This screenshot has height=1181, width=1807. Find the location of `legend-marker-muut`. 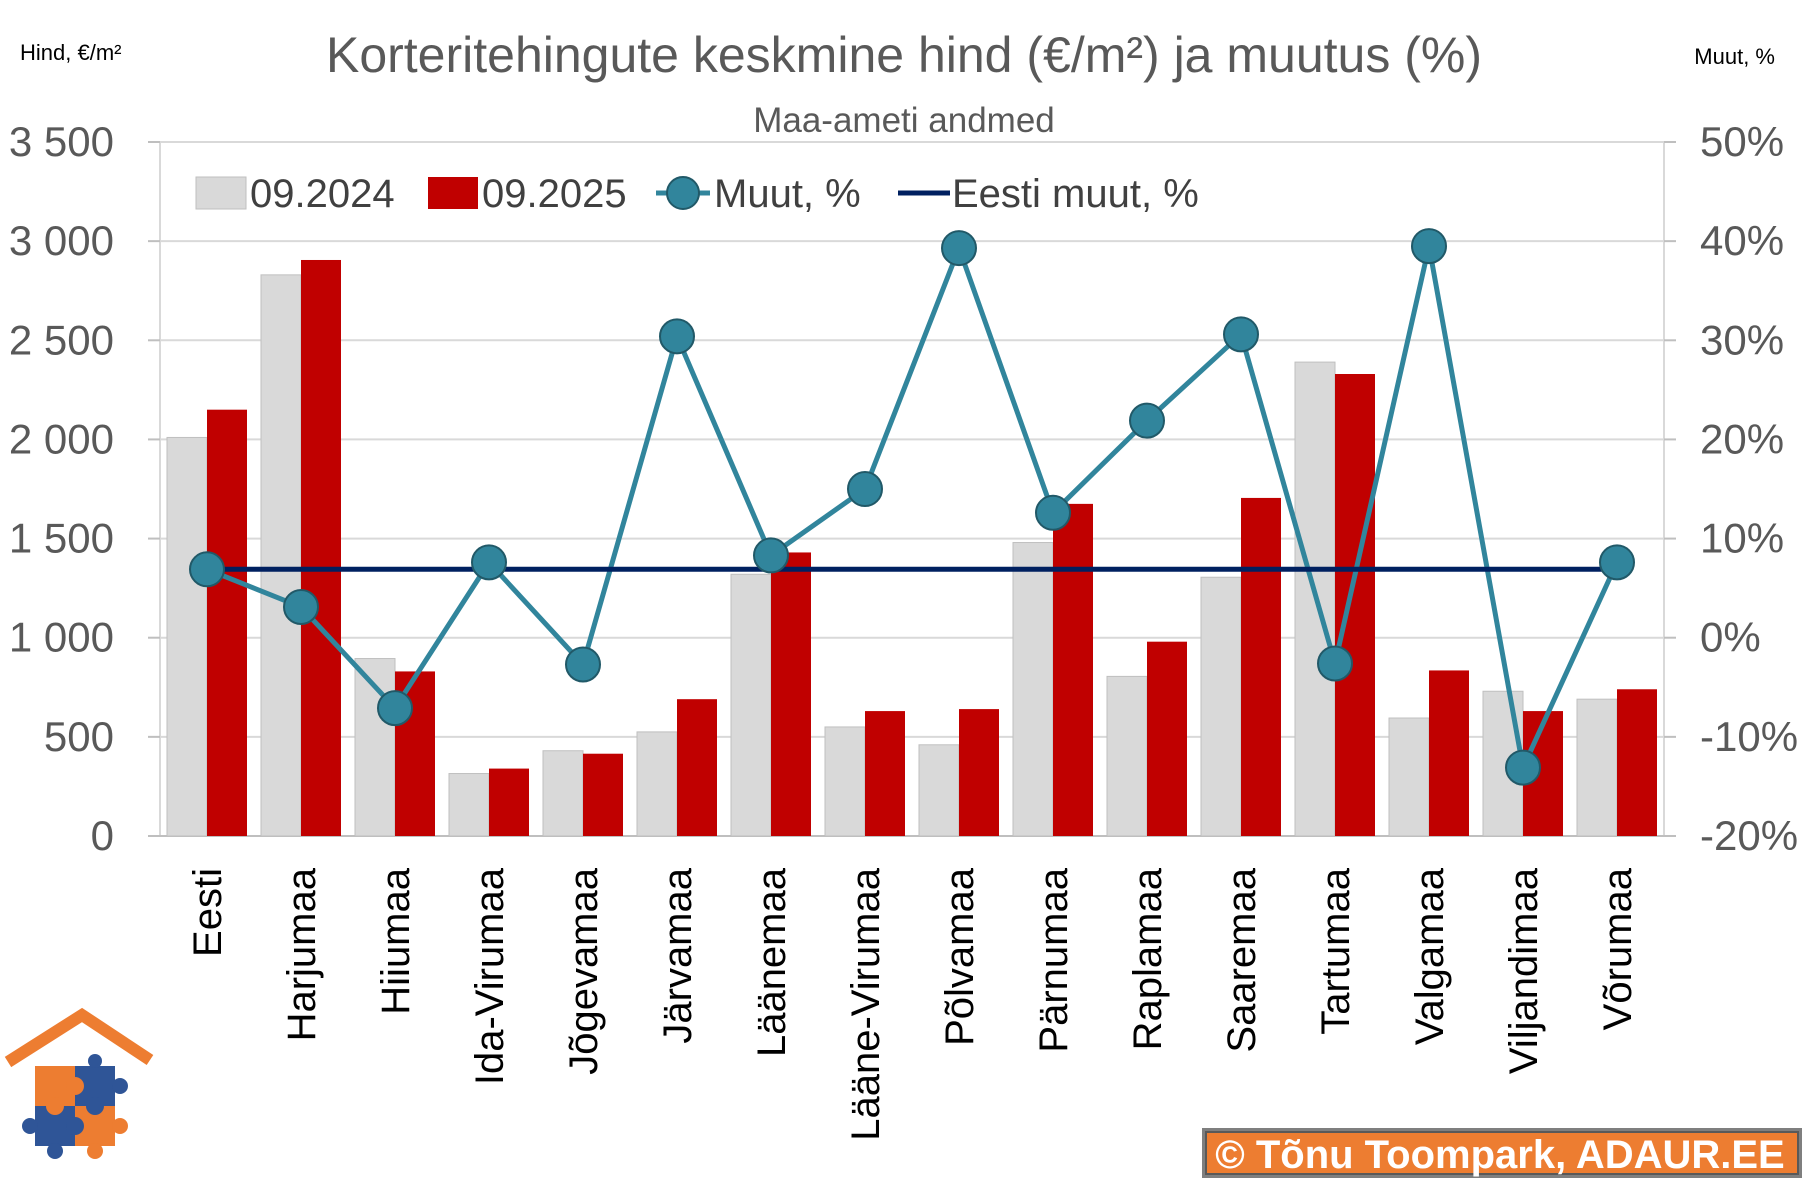

legend-marker-muut is located at coordinates (683, 193).